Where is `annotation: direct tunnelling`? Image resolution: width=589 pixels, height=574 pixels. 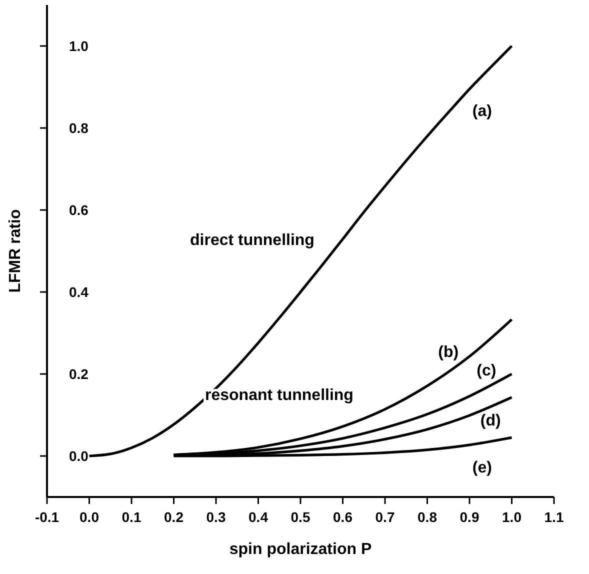 annotation: direct tunnelling is located at coordinates (252, 240).